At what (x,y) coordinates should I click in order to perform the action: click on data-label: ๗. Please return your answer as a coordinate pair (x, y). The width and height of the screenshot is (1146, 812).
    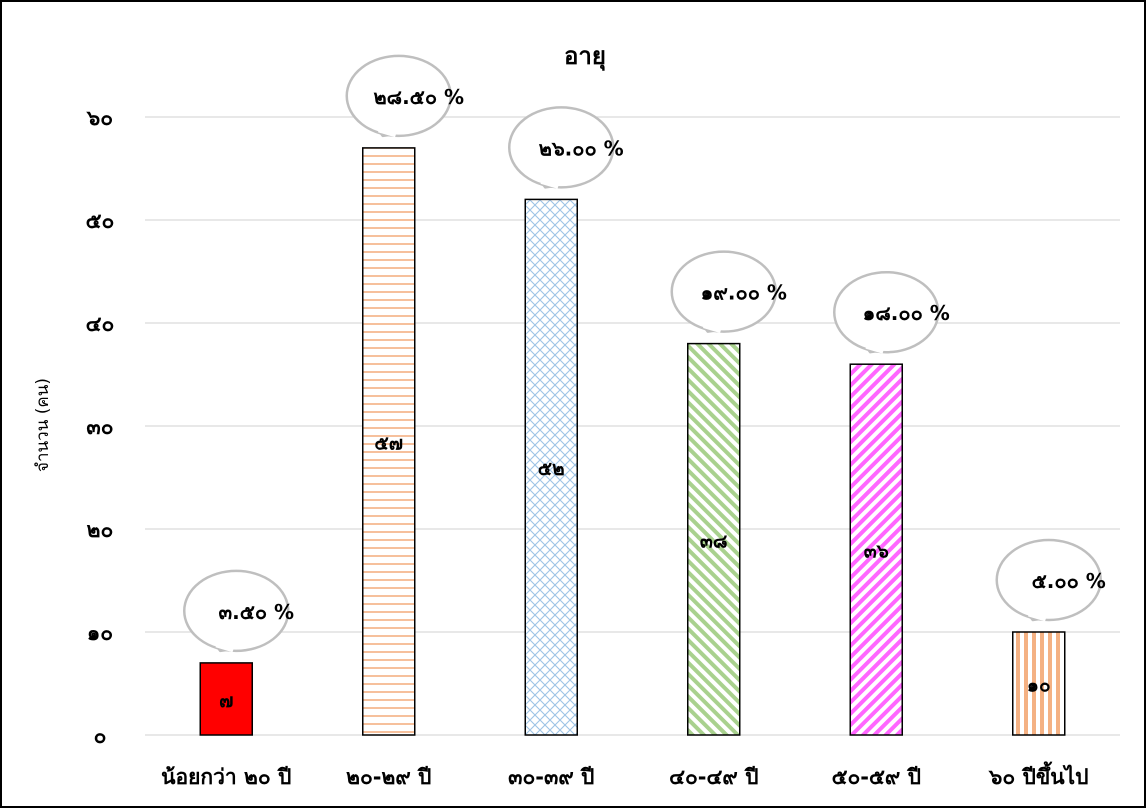
    Looking at the image, I should click on (226, 701).